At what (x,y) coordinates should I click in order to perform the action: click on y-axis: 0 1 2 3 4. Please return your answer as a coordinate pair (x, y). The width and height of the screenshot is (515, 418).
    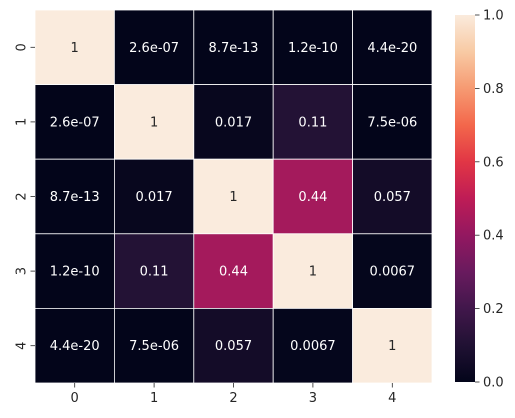
    Looking at the image, I should click on (25, 196).